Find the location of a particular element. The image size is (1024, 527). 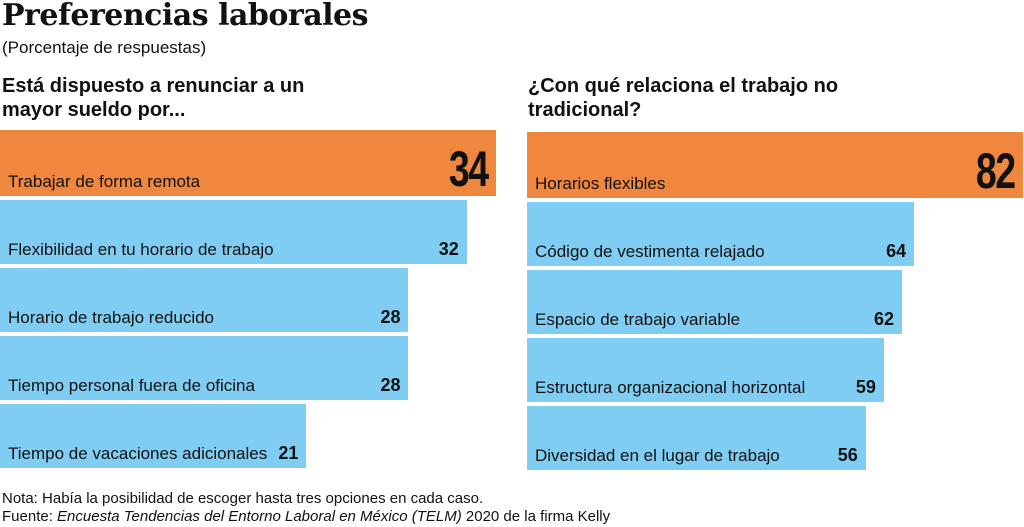

bar-left-1: Flexibilidad en tu horario de trabajo 32 is located at coordinates (233, 232).